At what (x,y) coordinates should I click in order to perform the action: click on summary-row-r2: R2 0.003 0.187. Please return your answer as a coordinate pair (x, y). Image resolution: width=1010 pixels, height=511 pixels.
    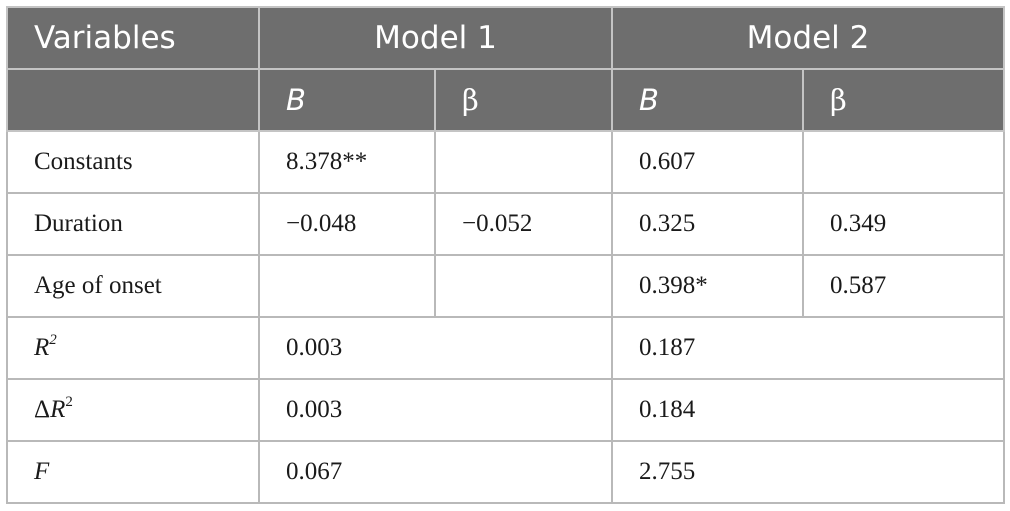
    Looking at the image, I should click on (505, 348).